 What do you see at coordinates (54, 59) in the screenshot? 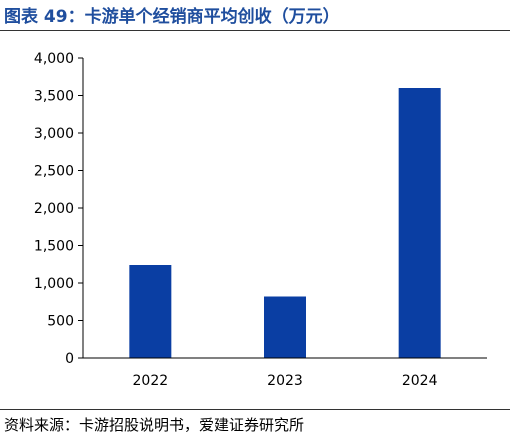
I see `y-tick-label: 4,000` at bounding box center [54, 59].